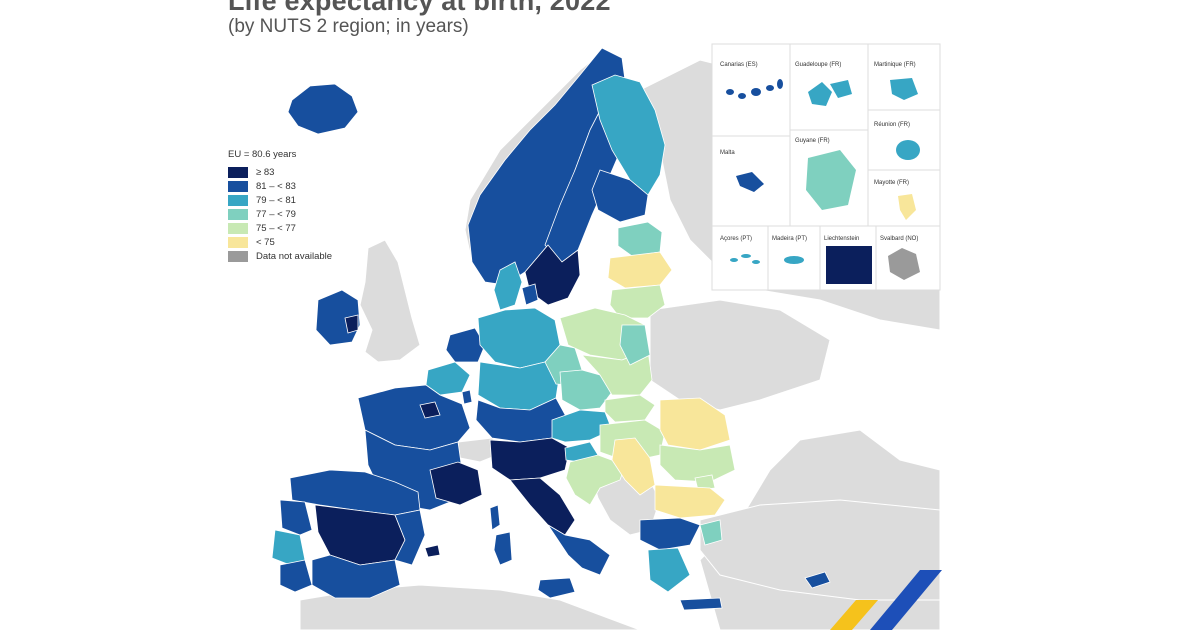  I want to click on region-denmark-zealand, so click(530, 294).